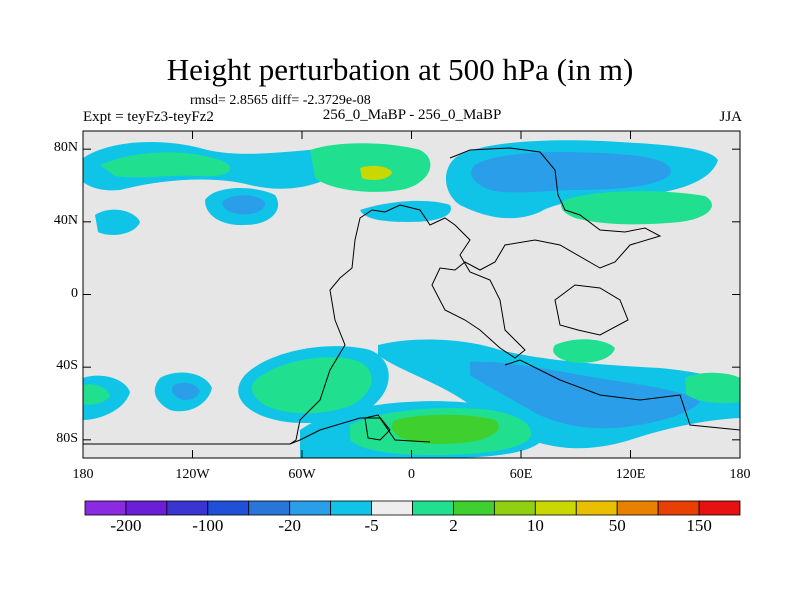 Image resolution: width=800 pixels, height=600 pixels. I want to click on region-pacific-low, so click(244, 205).